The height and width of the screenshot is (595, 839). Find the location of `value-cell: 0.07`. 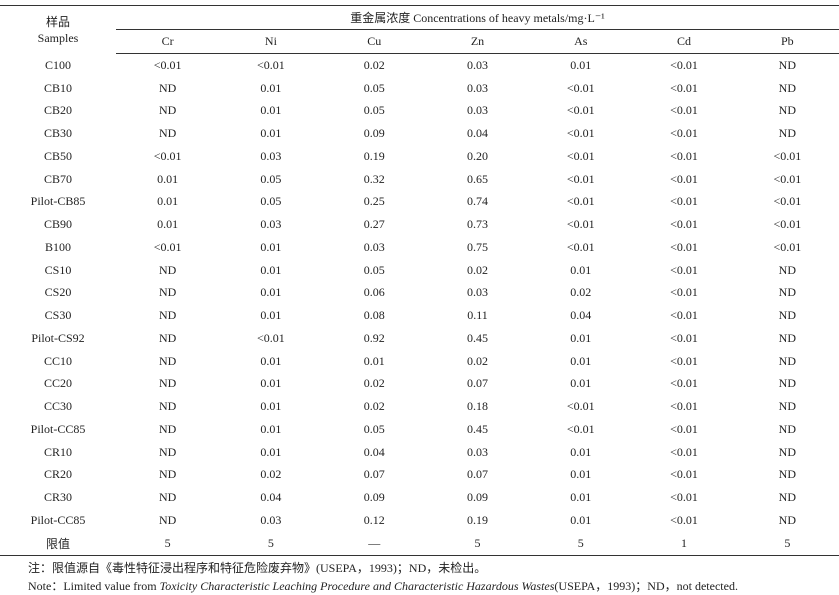

value-cell: 0.07 is located at coordinates (374, 474).